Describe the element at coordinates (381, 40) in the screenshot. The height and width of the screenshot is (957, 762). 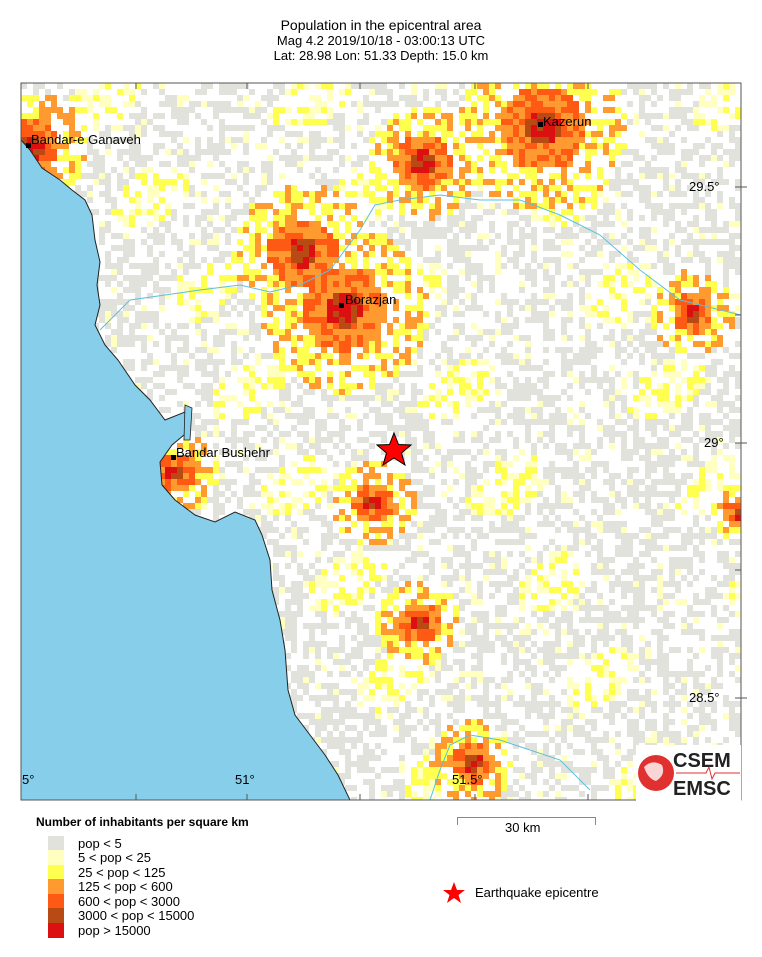
I see `event-line: Mag 4.2 2019/10/18 - 03:00:13 UTC` at that location.